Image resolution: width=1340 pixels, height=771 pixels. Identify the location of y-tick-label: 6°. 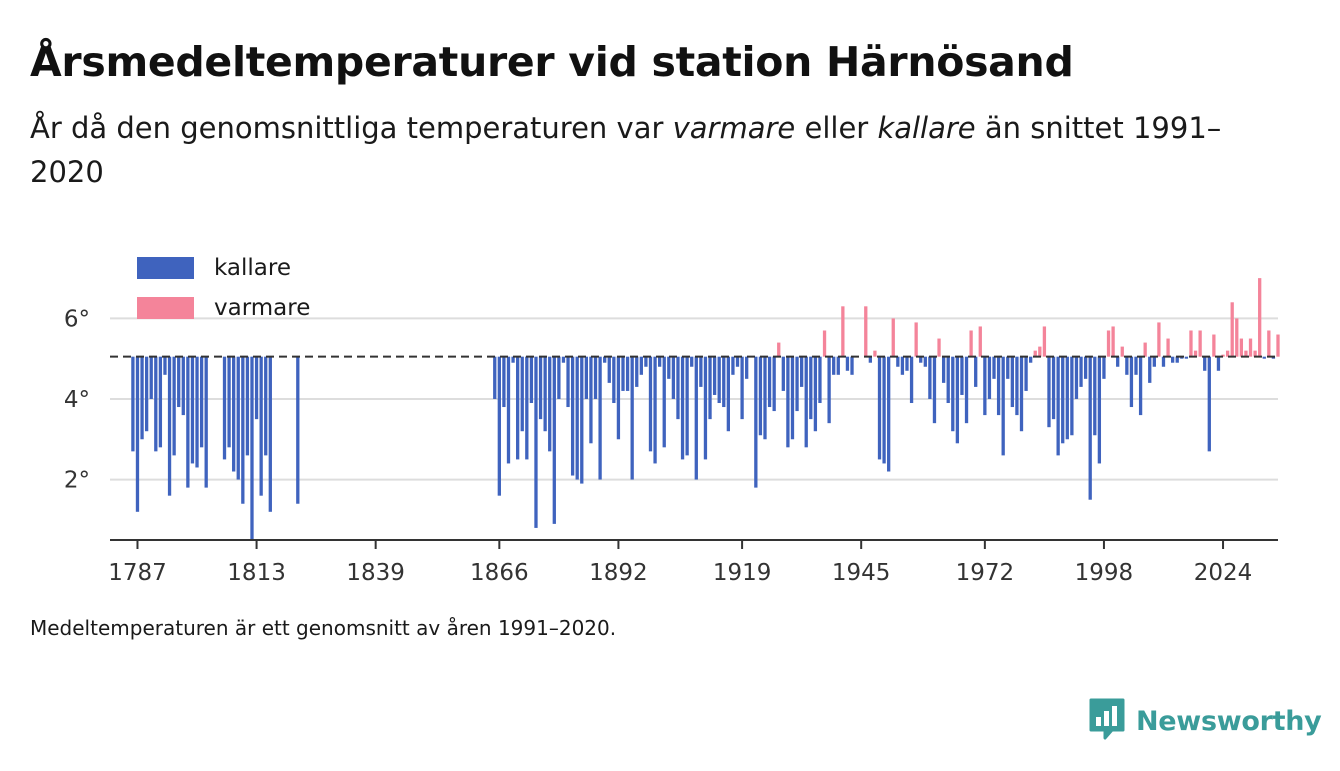
(77, 319).